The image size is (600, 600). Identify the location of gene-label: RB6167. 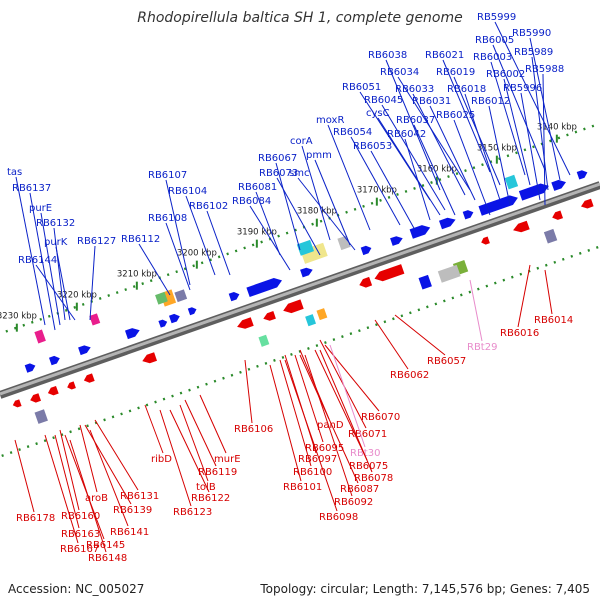
(79, 549).